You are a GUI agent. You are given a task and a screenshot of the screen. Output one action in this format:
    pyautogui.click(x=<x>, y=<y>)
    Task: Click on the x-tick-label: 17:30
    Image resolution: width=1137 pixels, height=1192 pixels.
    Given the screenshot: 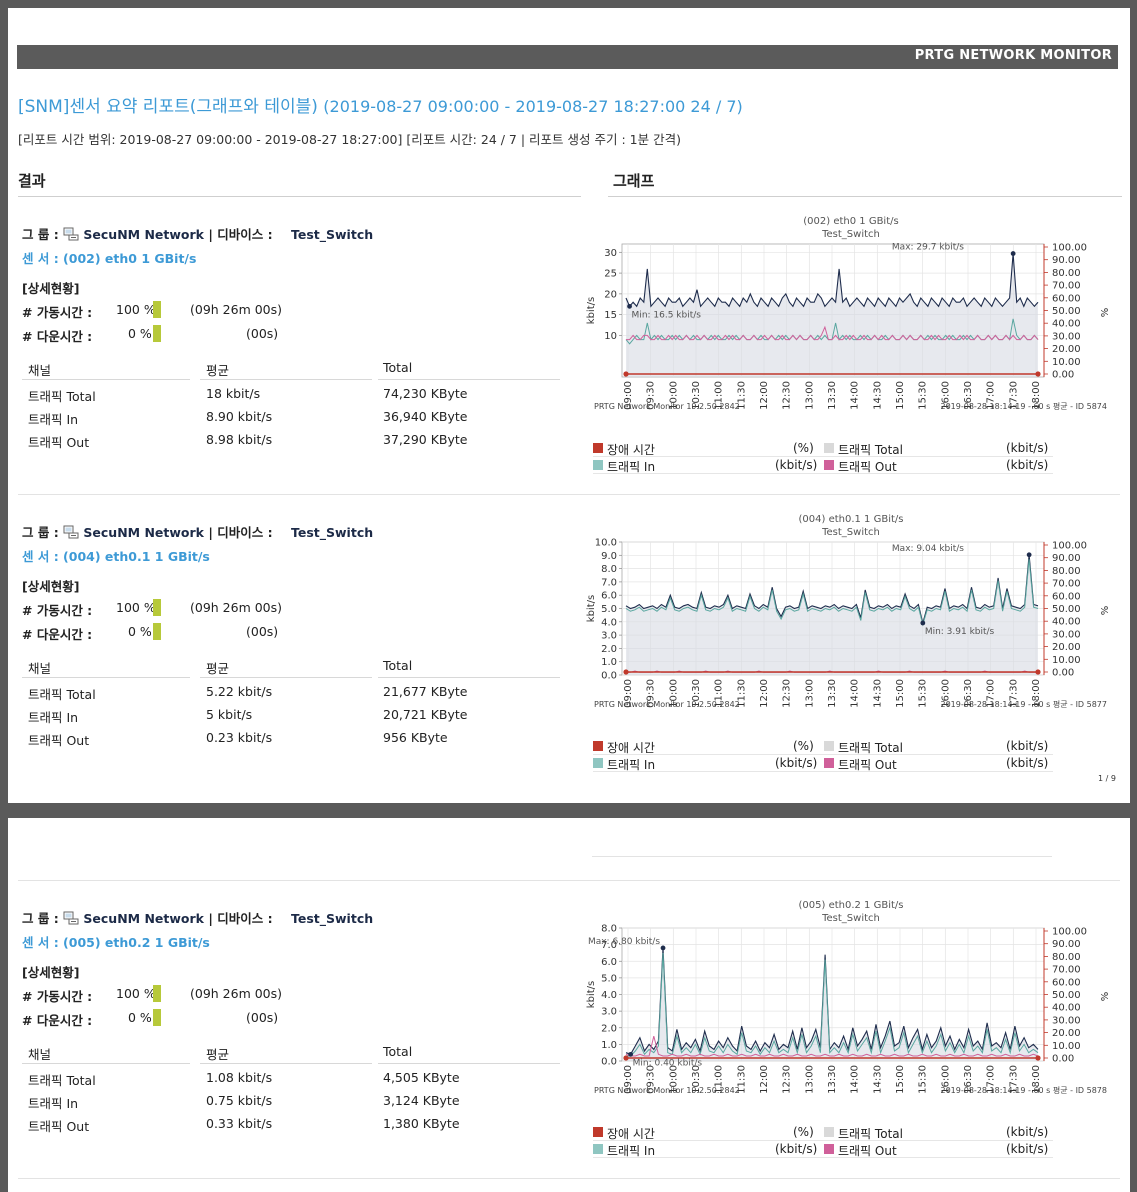 What is the action you would take?
    pyautogui.click(x=1013, y=395)
    